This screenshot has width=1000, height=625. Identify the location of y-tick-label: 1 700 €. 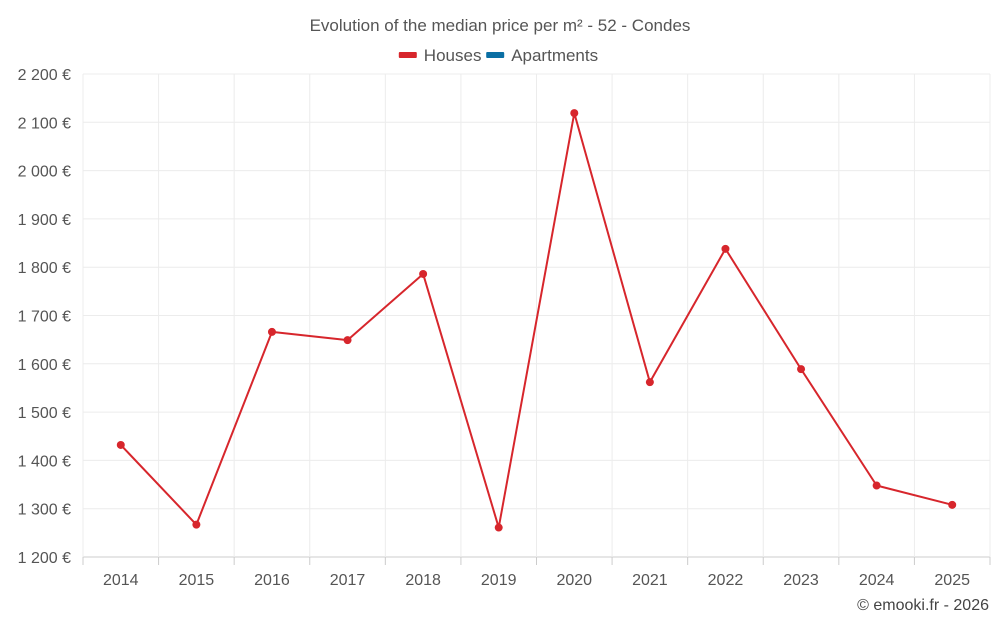
(44, 317).